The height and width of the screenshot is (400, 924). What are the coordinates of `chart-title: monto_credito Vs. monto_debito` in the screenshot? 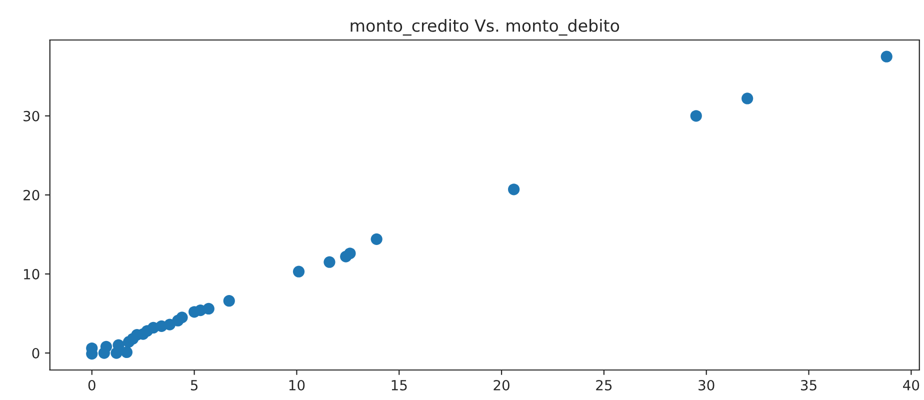 It's located at (485, 27).